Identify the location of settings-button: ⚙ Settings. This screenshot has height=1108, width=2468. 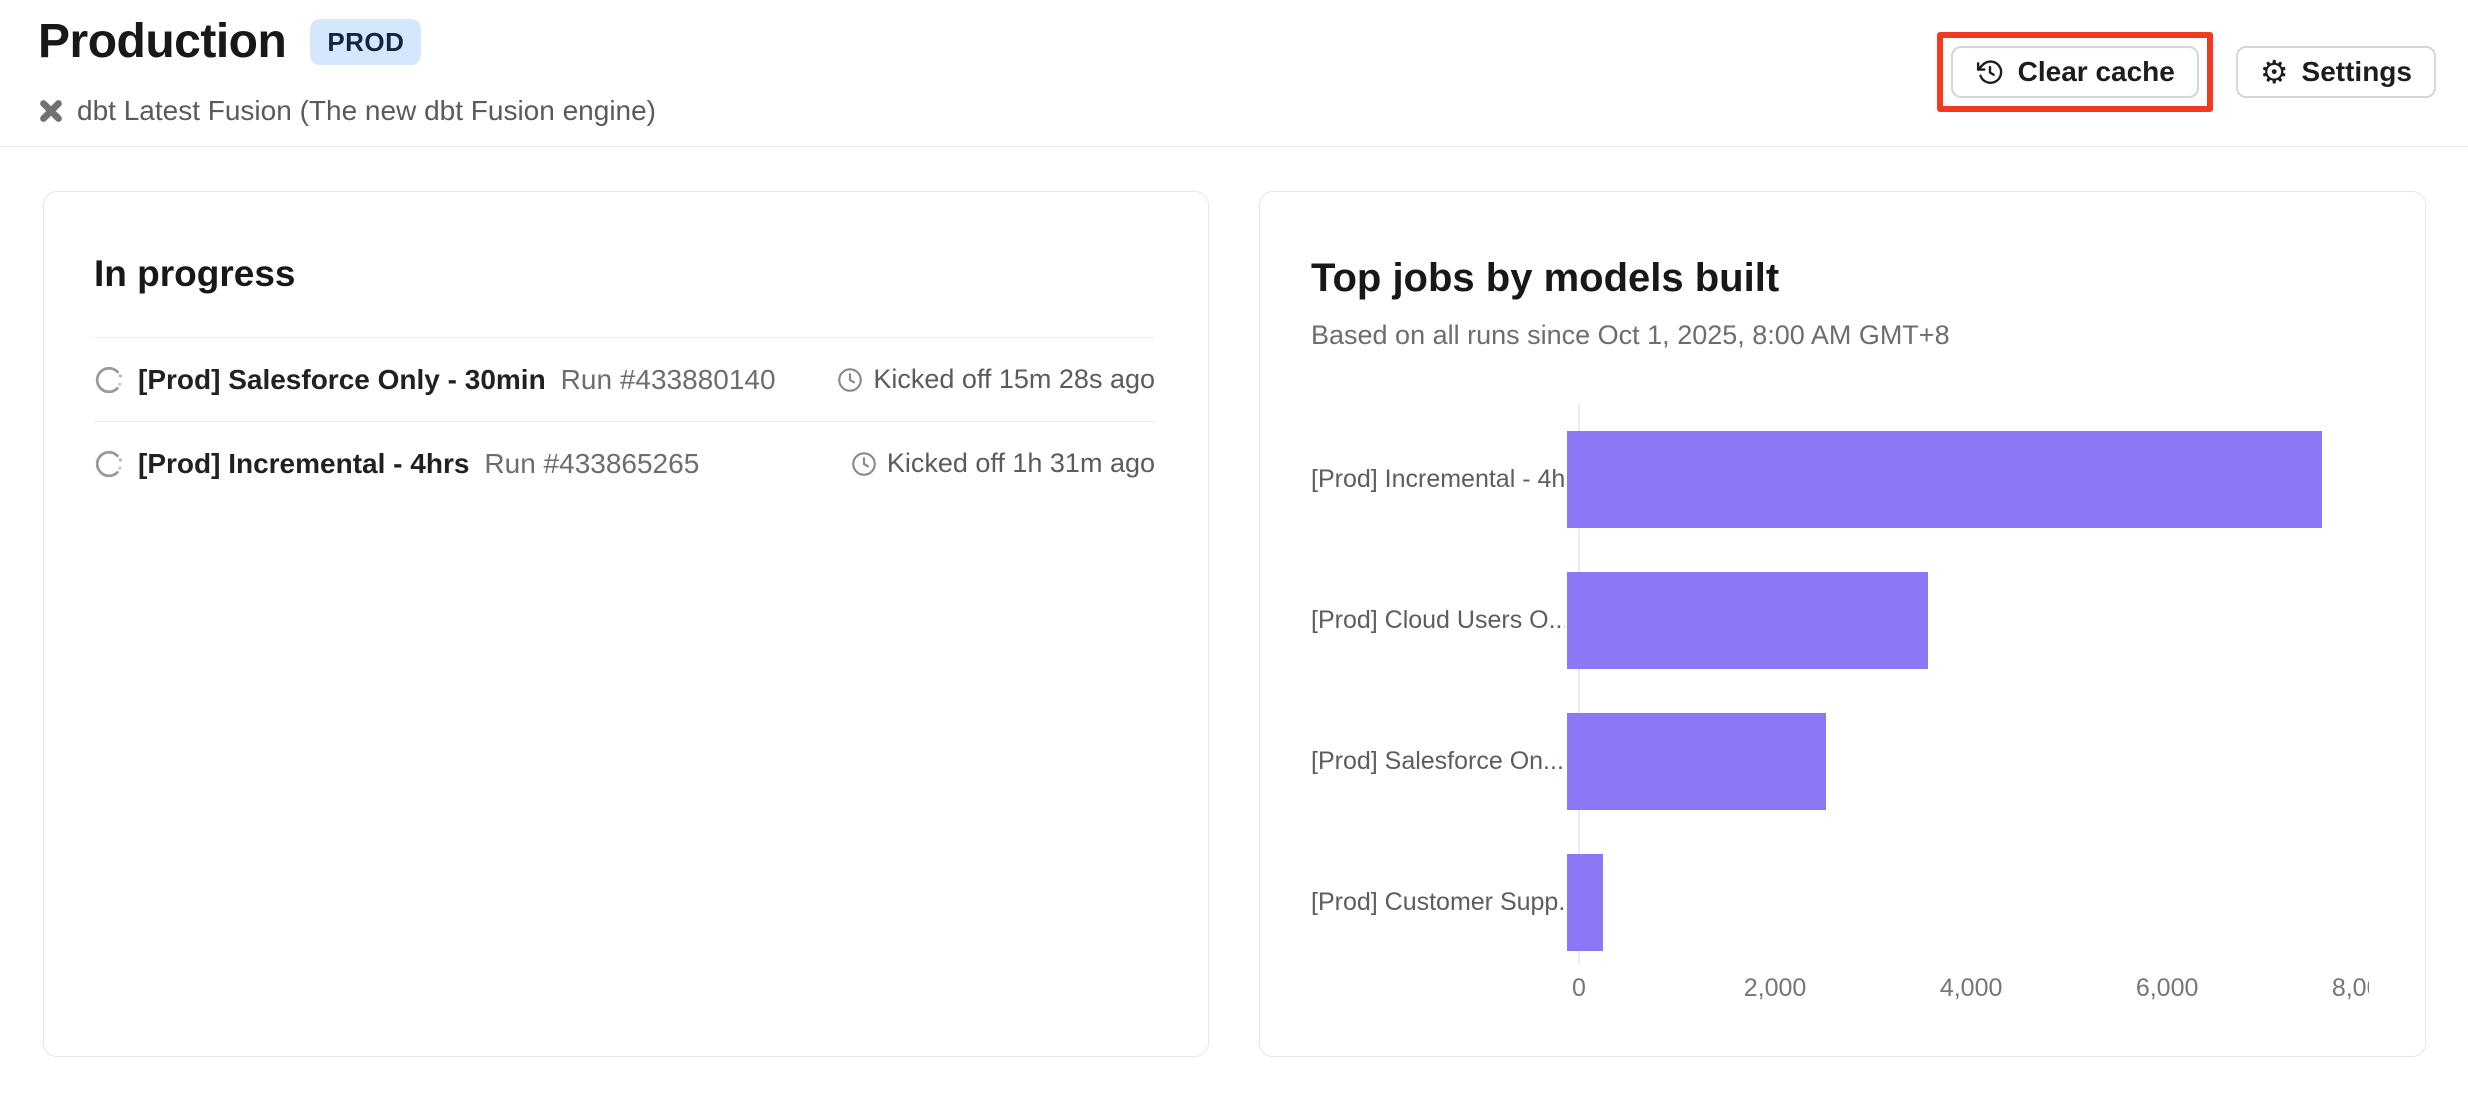
(2335, 72).